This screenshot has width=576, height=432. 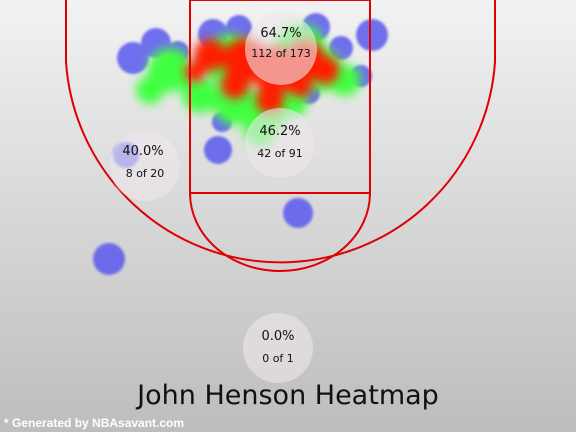 I want to click on zone-restricted-area: 64.7% 112 of 173, so click(x=281, y=49).